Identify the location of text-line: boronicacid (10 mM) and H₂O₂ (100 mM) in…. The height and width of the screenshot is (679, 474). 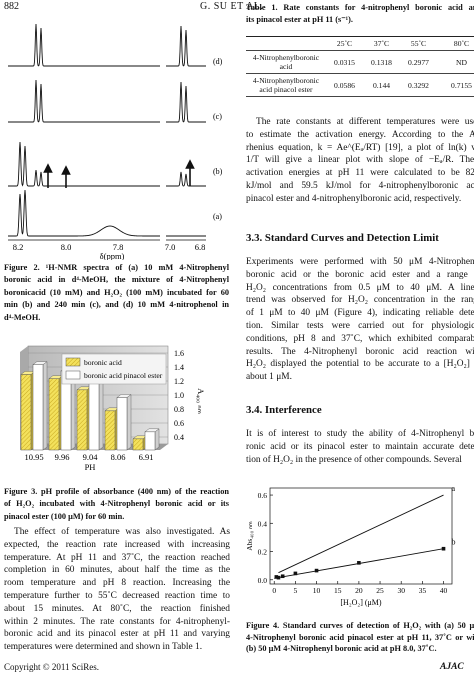
(116, 292).